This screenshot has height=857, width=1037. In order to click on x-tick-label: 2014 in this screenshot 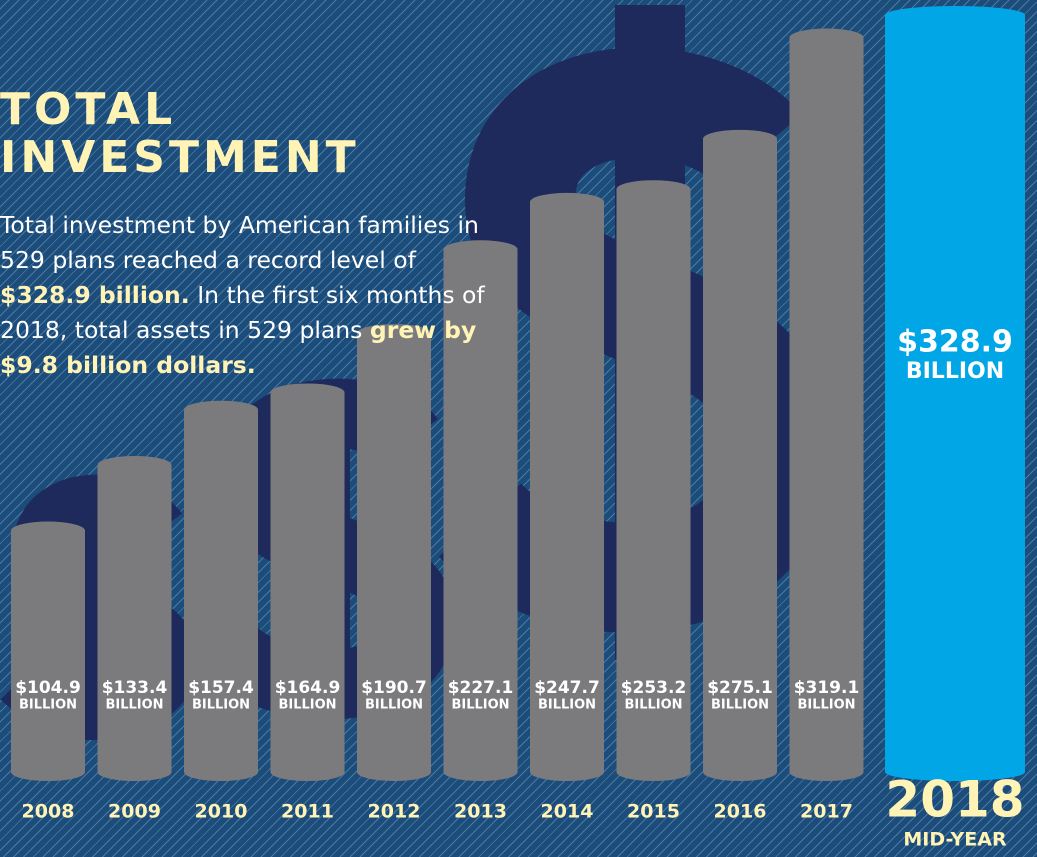, I will do `click(567, 812)`.